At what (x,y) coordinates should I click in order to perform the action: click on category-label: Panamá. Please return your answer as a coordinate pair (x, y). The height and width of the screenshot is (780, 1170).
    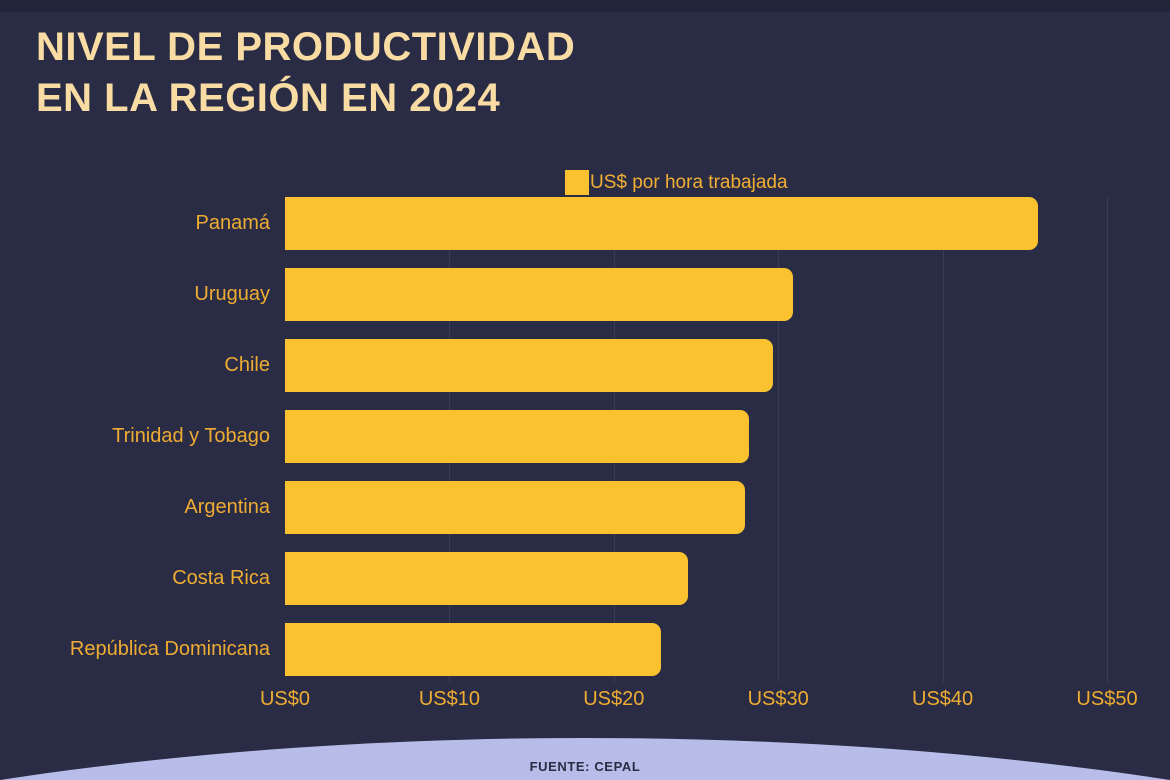
    Looking at the image, I should click on (233, 223).